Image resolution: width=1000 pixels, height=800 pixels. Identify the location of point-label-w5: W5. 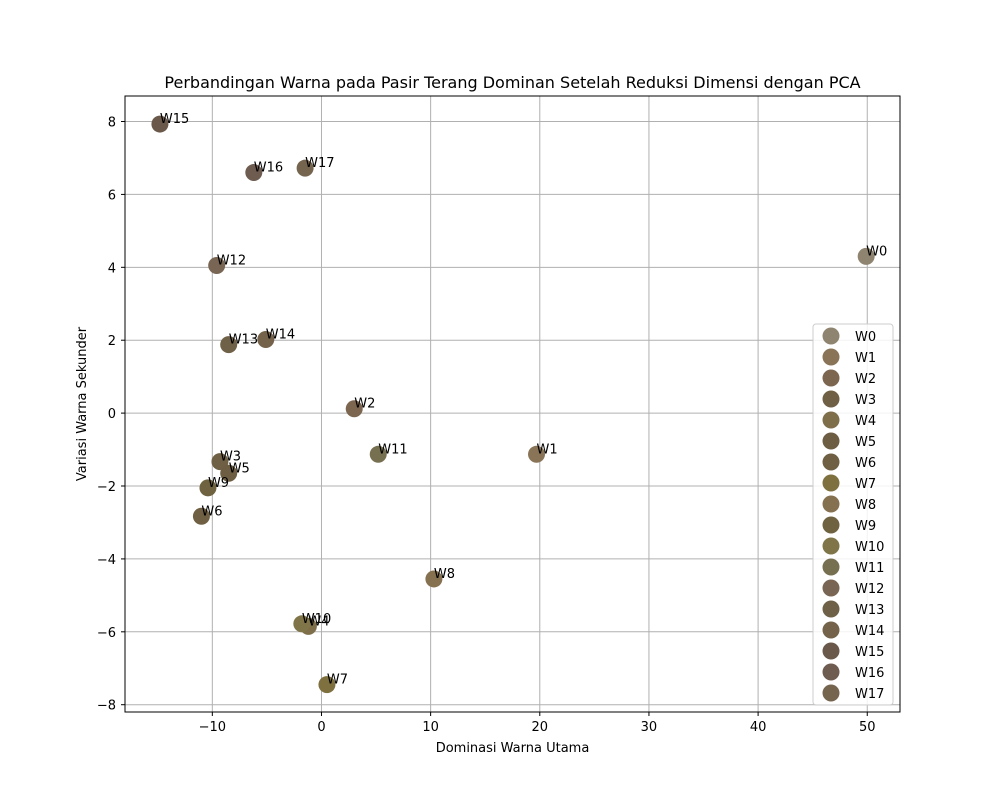
(239, 468).